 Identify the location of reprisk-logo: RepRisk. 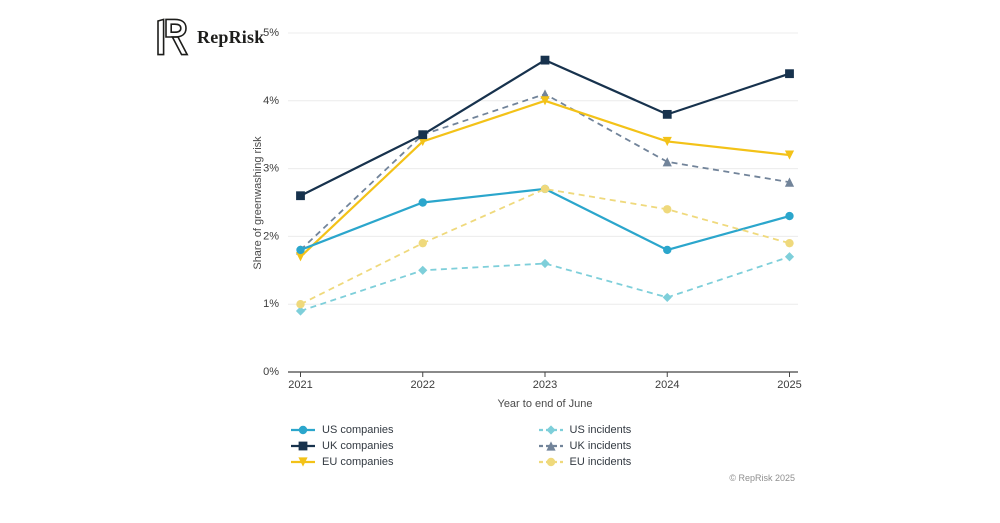
(207, 37).